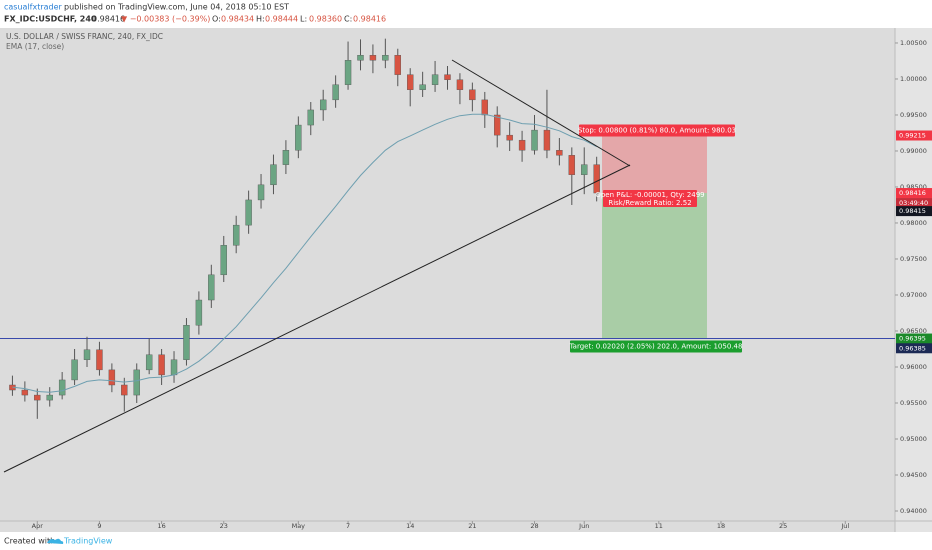 The image size is (932, 550). I want to click on x-tick-label: 14, so click(410, 526).